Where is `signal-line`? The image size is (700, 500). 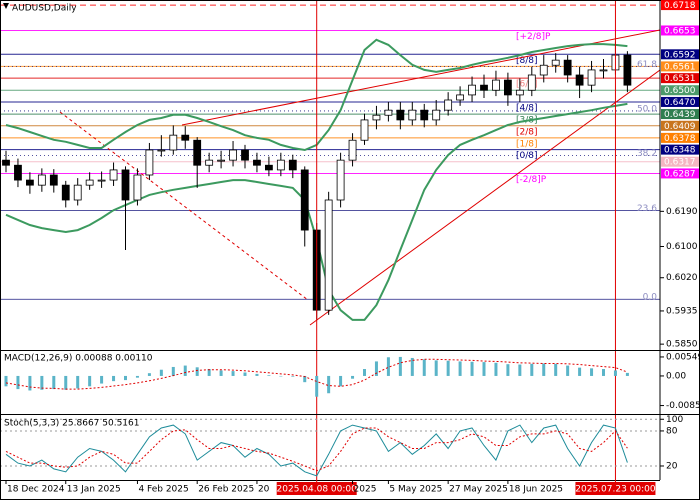 signal-line is located at coordinates (316, 374).